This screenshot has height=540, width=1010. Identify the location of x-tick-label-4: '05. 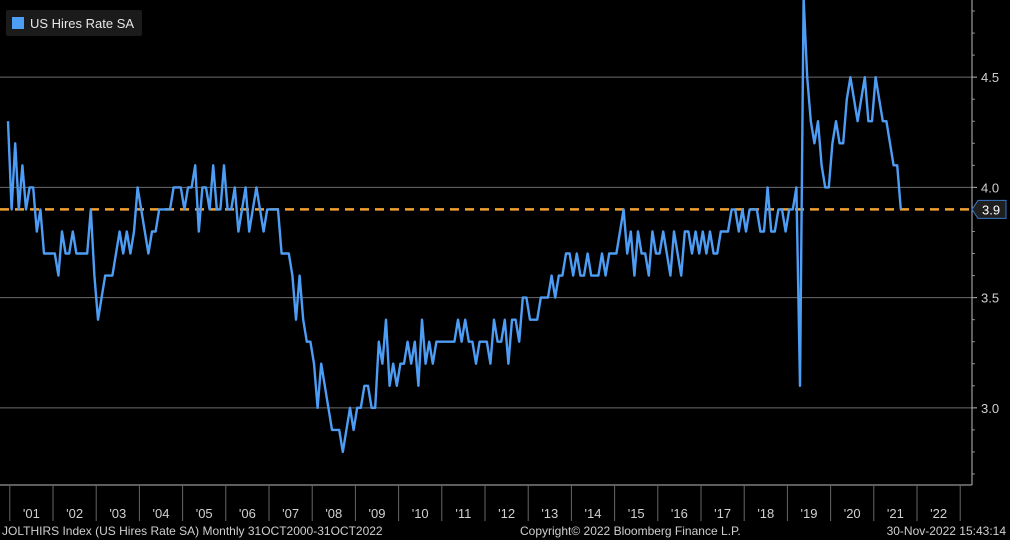
(204, 513).